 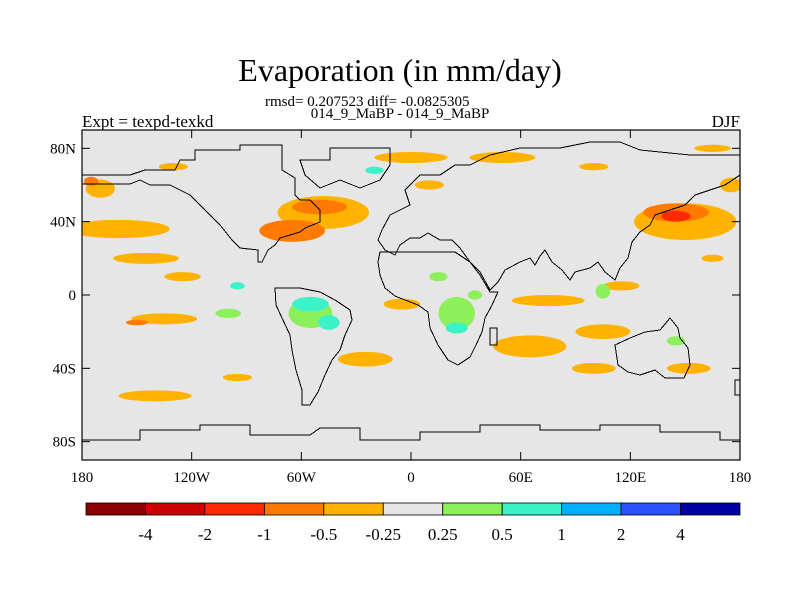 I want to click on experiment-label: Expt = texpd-texkd, so click(x=148, y=121).